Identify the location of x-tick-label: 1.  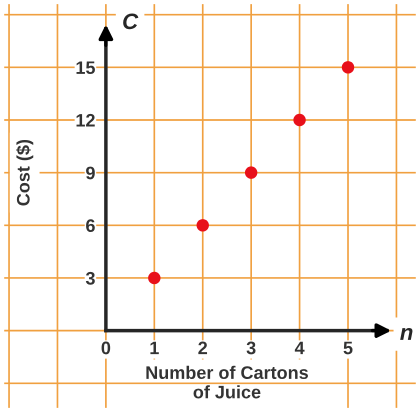
(154, 348).